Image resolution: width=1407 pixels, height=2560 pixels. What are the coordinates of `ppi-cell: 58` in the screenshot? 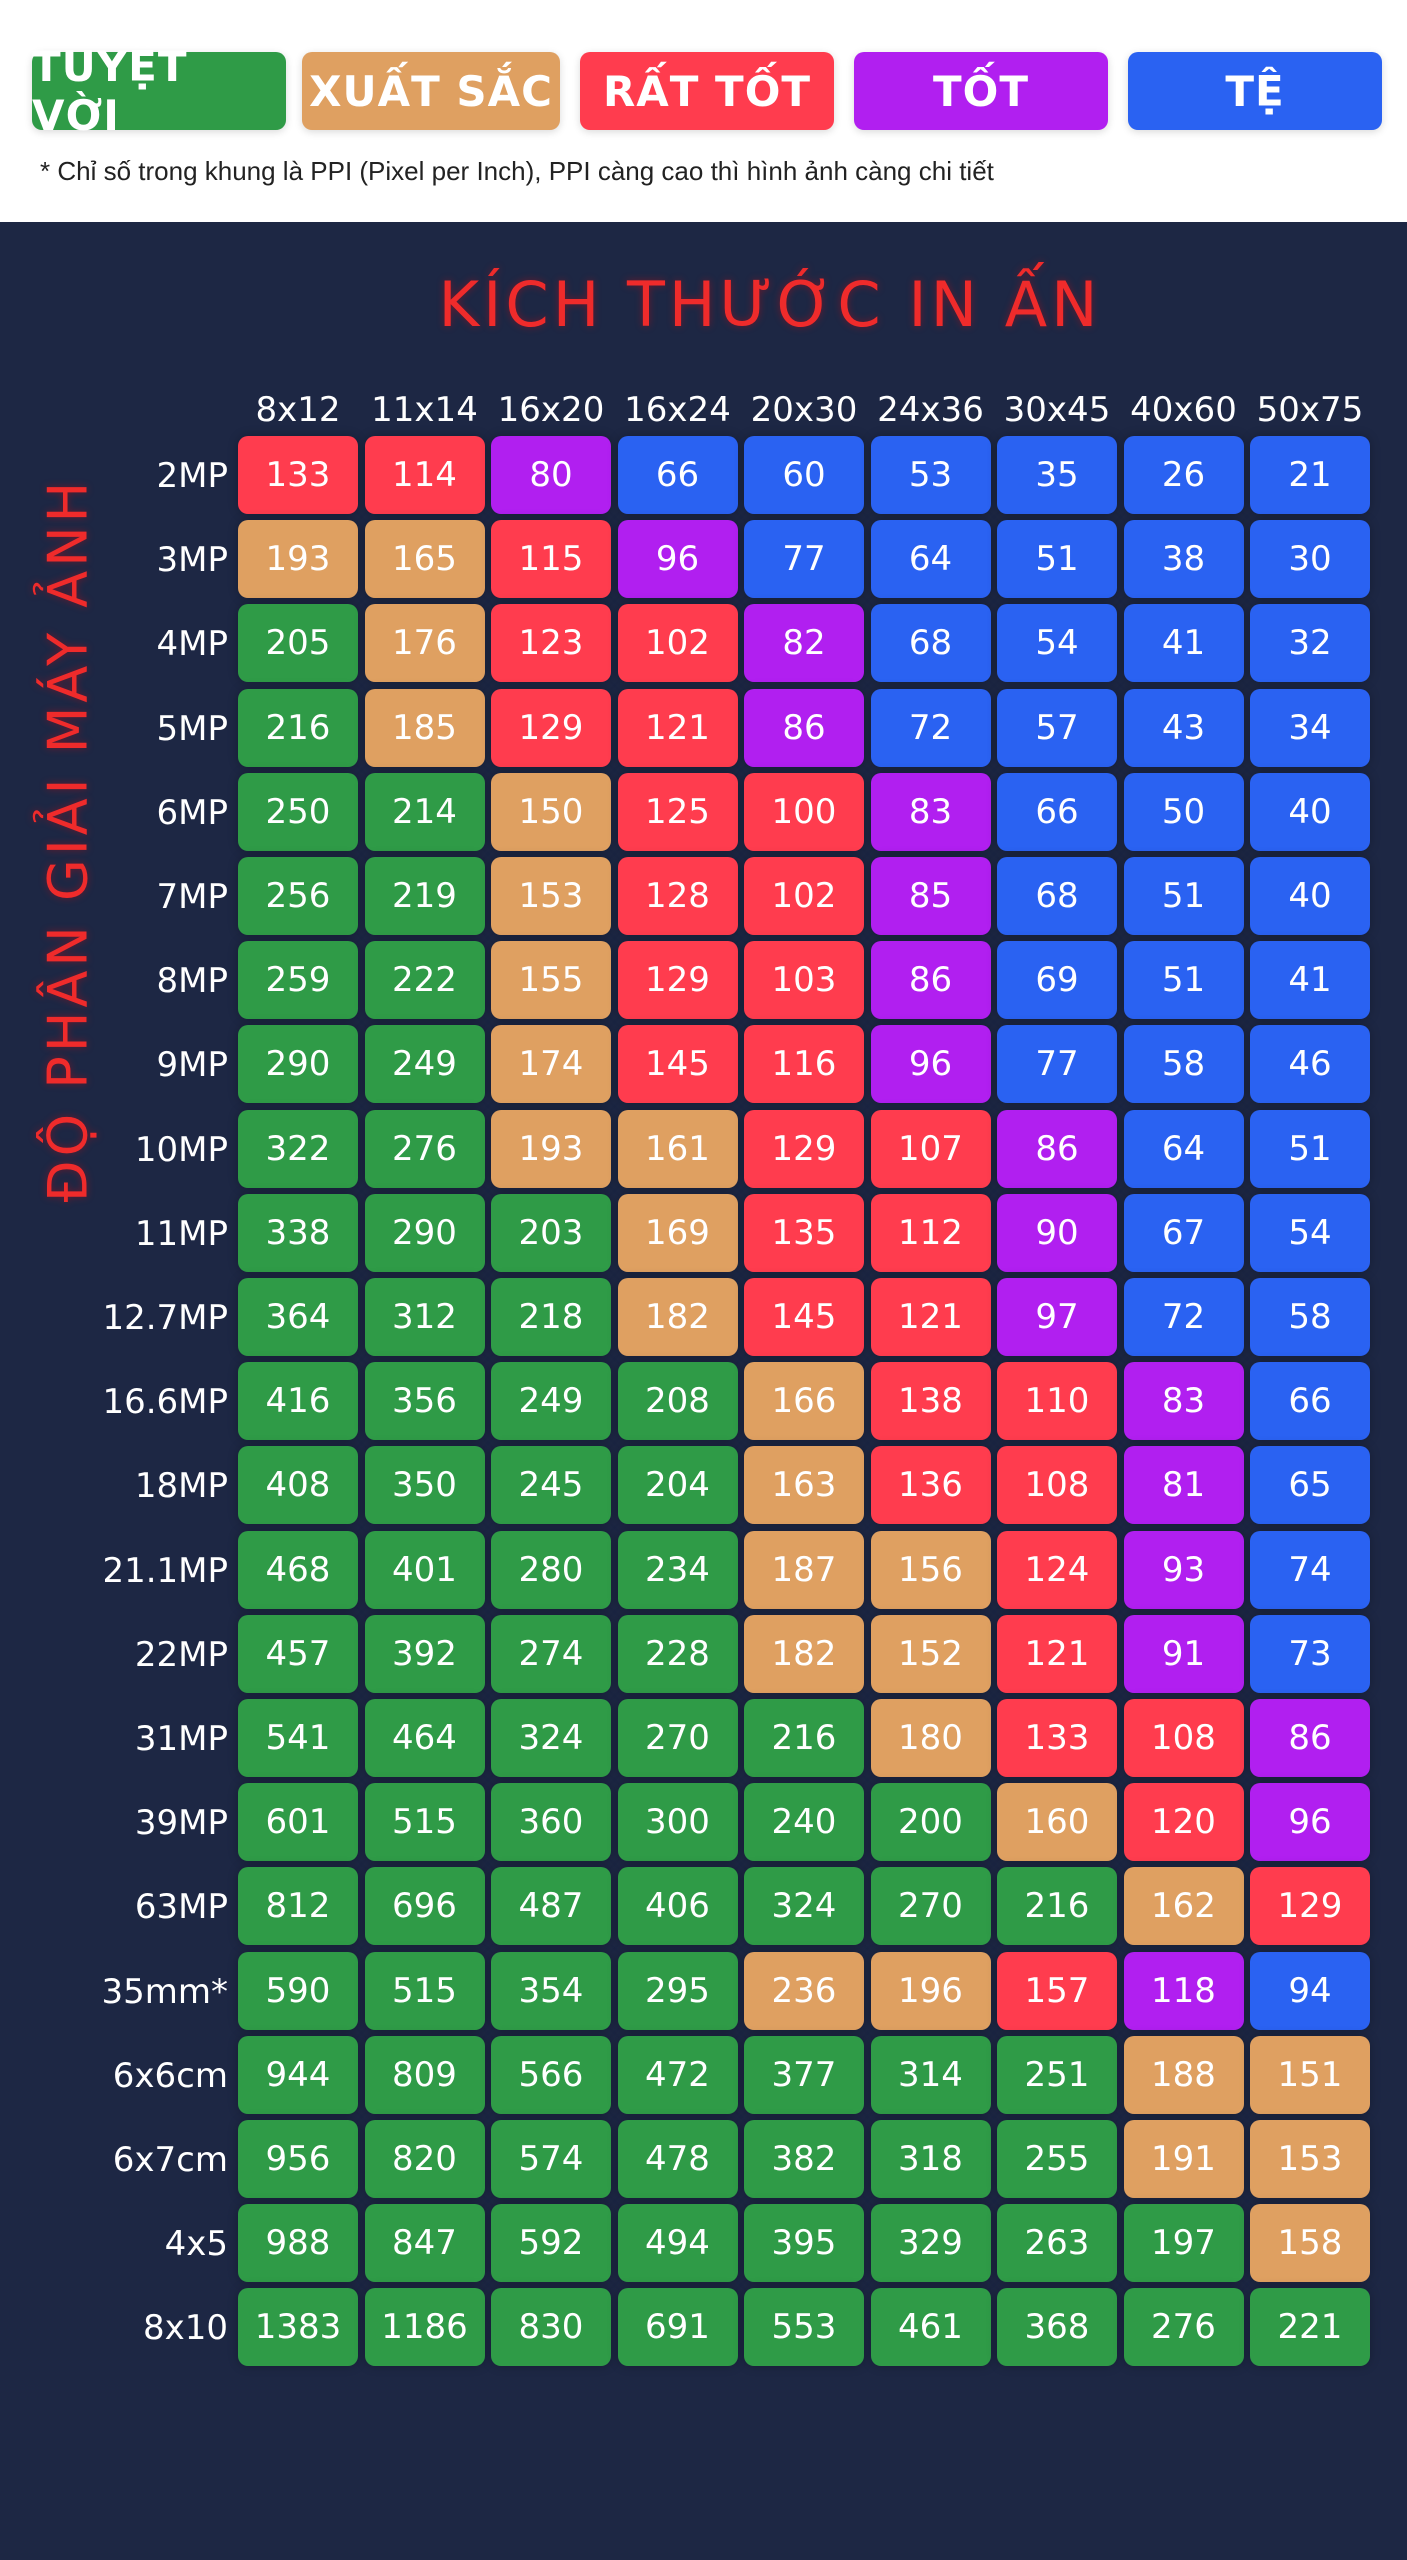 It's located at (1310, 1317).